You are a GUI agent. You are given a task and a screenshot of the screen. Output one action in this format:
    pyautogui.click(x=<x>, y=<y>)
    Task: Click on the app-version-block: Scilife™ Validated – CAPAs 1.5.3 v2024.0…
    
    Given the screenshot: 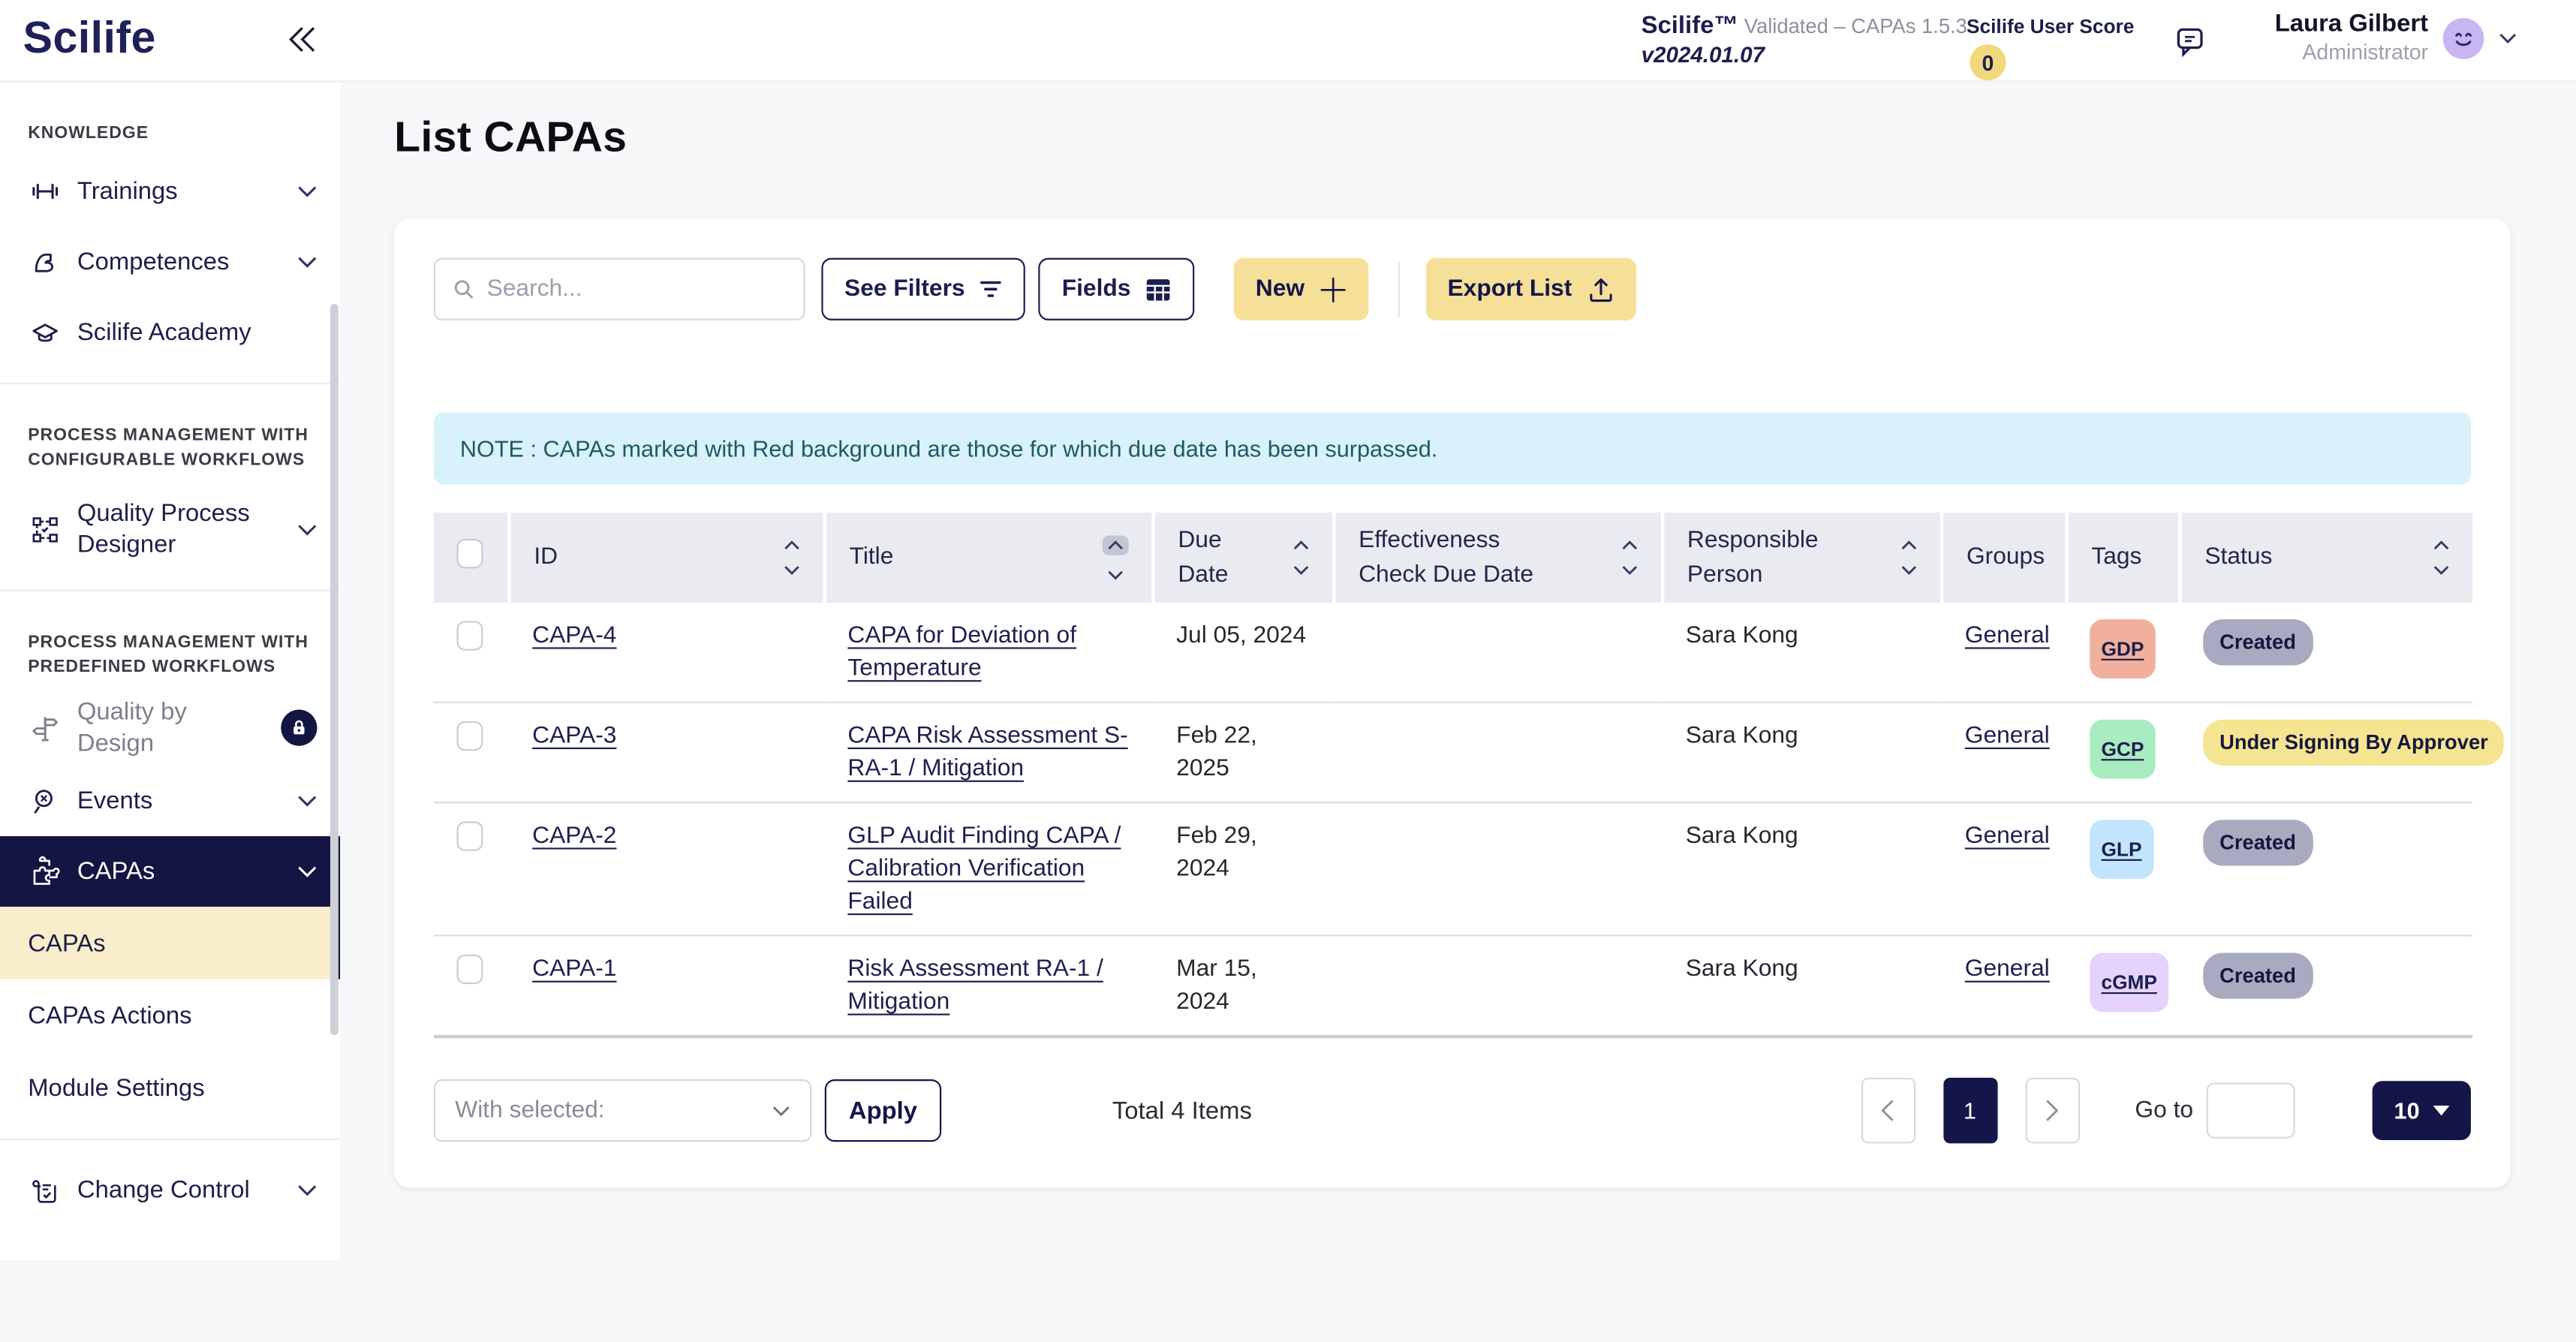 What is the action you would take?
    pyautogui.click(x=1804, y=40)
    